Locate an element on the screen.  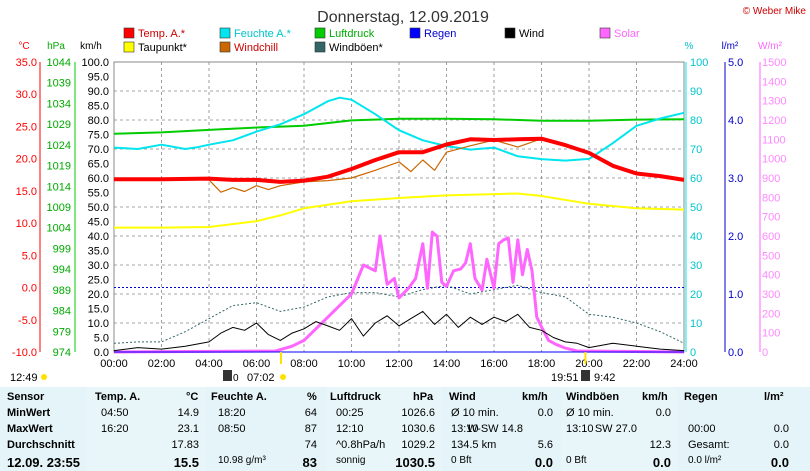
legend-swatch-wind is located at coordinates (510, 33).